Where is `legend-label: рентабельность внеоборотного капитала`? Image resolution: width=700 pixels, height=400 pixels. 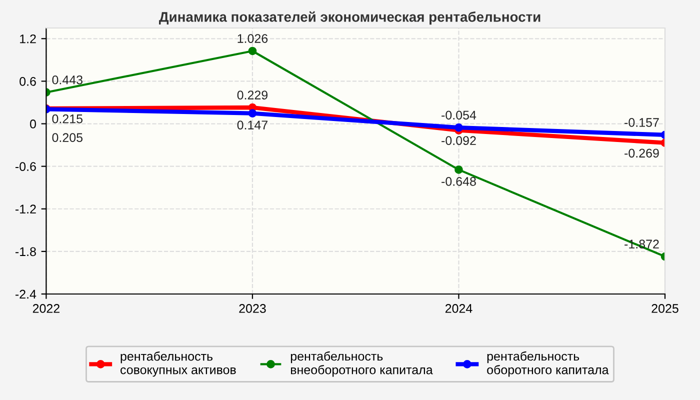
legend-label: рентабельность внеоборотного капитала is located at coordinates (361, 364).